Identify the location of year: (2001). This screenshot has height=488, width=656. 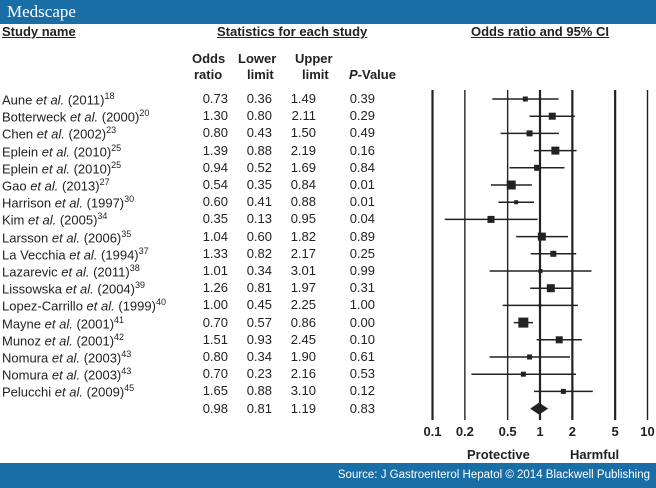
(95, 341).